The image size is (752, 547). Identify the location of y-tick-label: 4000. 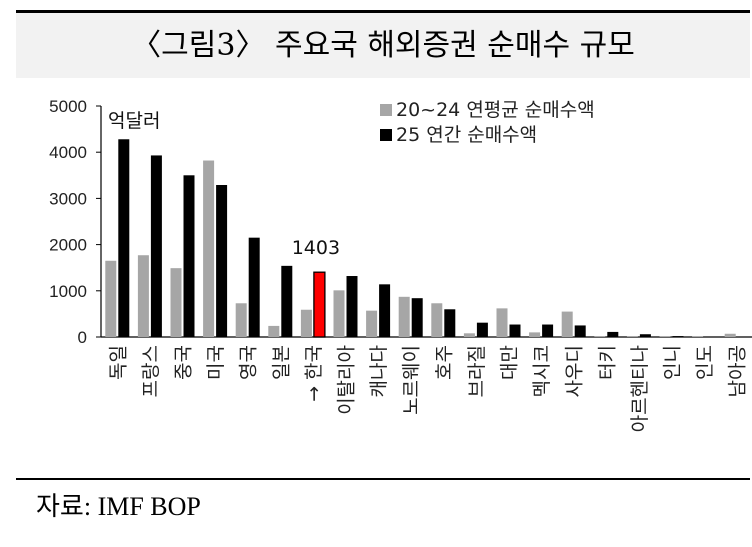
(68, 152).